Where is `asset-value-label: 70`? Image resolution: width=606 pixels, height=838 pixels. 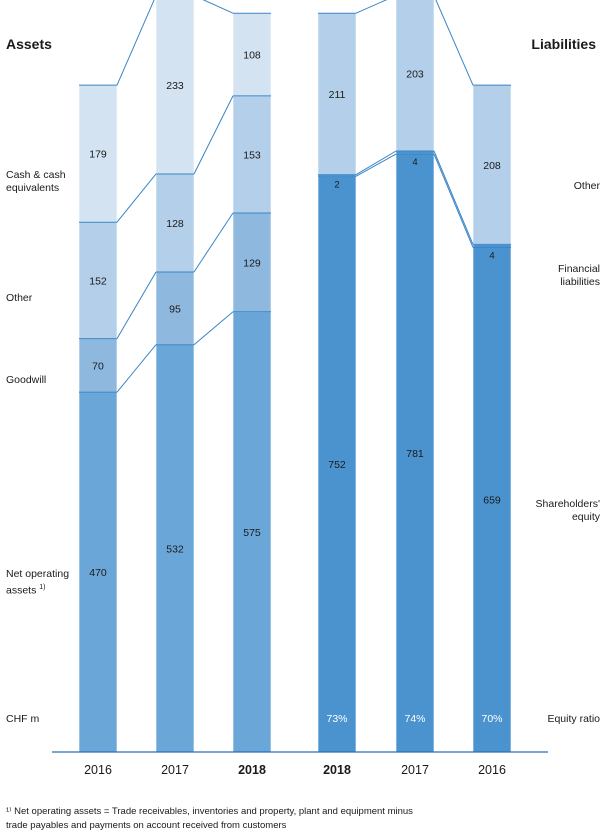 asset-value-label: 70 is located at coordinates (98, 366).